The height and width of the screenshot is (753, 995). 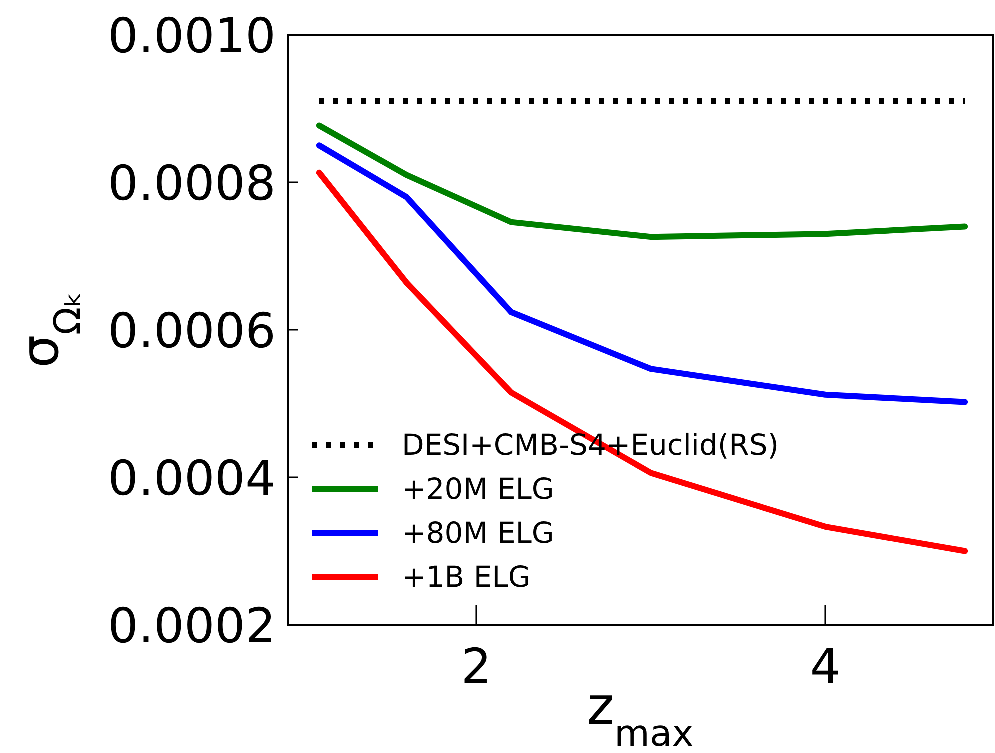 What do you see at coordinates (478, 489) in the screenshot?
I see `legend-label: +20M ELG` at bounding box center [478, 489].